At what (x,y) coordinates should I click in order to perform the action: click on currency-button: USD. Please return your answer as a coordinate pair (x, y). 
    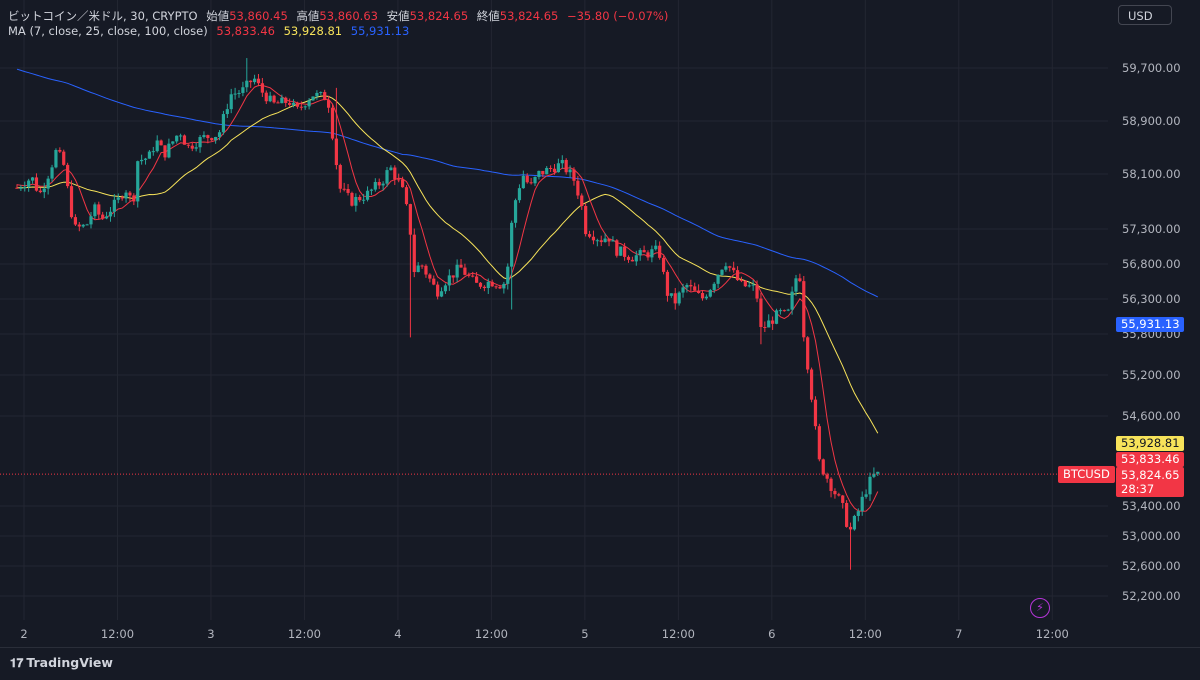
    Looking at the image, I should click on (1145, 15).